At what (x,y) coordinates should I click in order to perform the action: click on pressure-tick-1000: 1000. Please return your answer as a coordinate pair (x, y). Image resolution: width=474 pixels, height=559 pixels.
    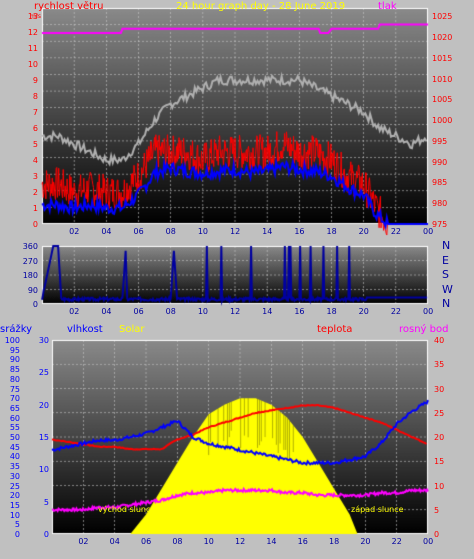
    Looking at the image, I should click on (442, 121).